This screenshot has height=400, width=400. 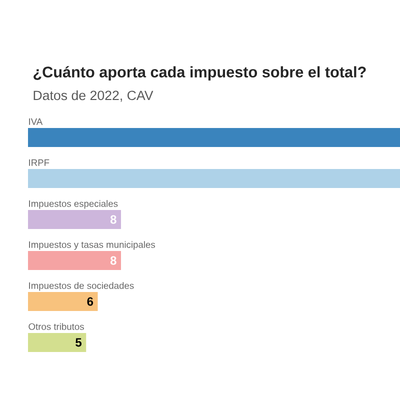 I want to click on y-tick-label: IRPF, so click(x=39, y=162).